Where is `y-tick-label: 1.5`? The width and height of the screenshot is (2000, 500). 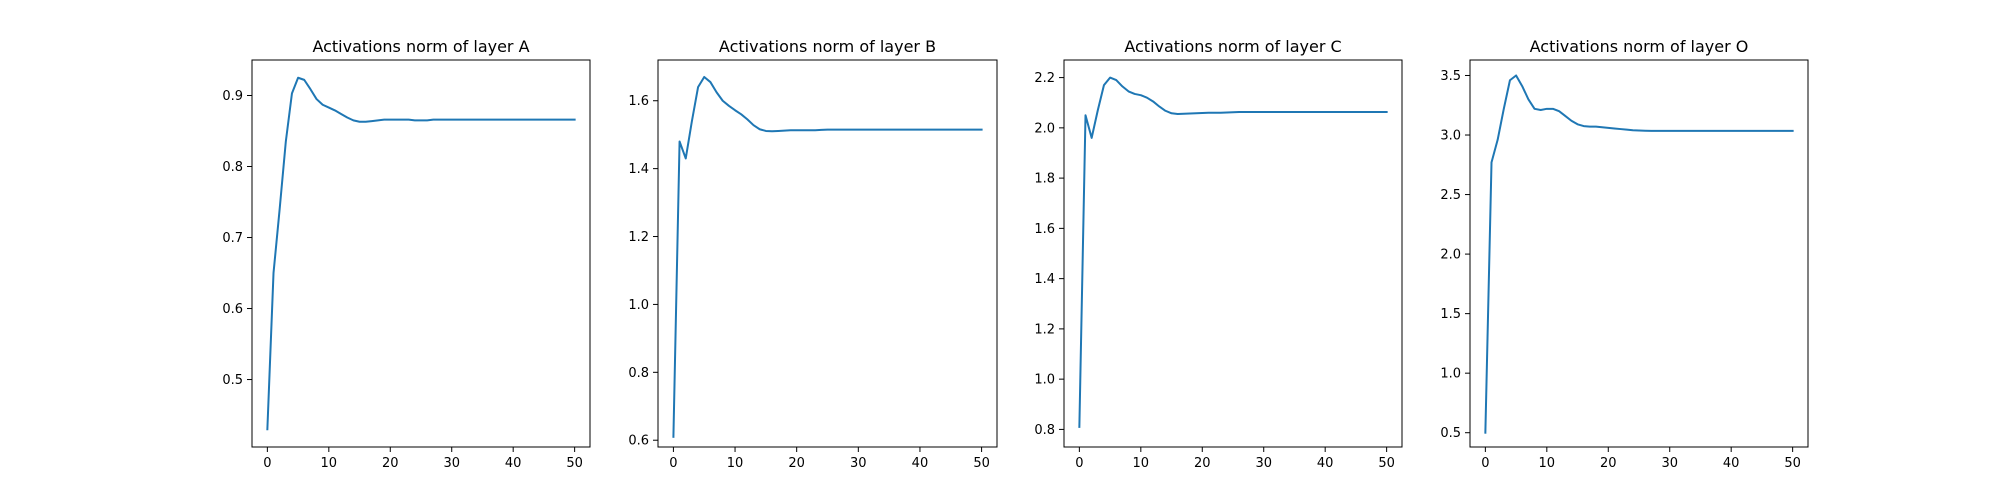
y-tick-label: 1.5 is located at coordinates (1450, 314).